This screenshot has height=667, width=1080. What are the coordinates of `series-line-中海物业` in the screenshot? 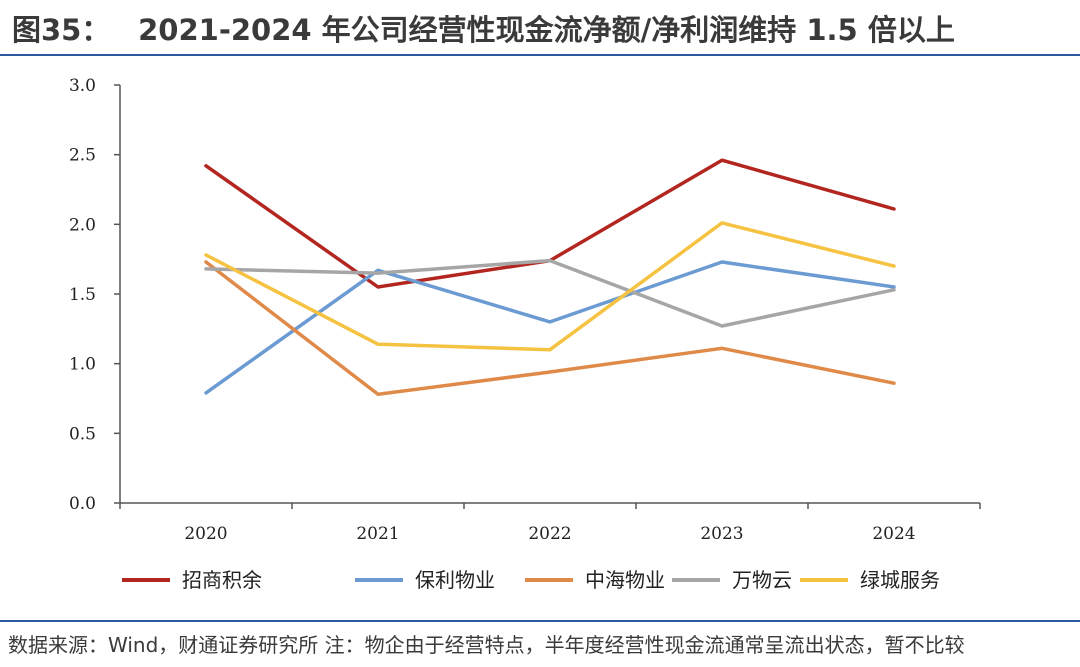 It's located at (550, 328).